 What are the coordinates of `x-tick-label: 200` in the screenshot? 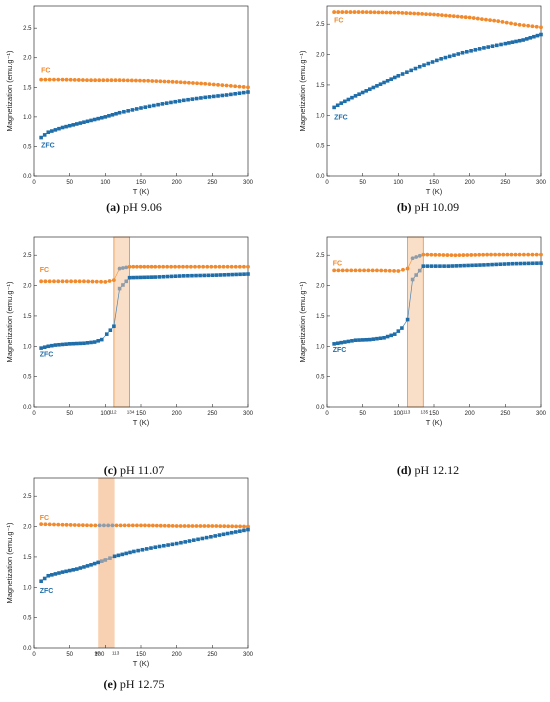 It's located at (470, 183).